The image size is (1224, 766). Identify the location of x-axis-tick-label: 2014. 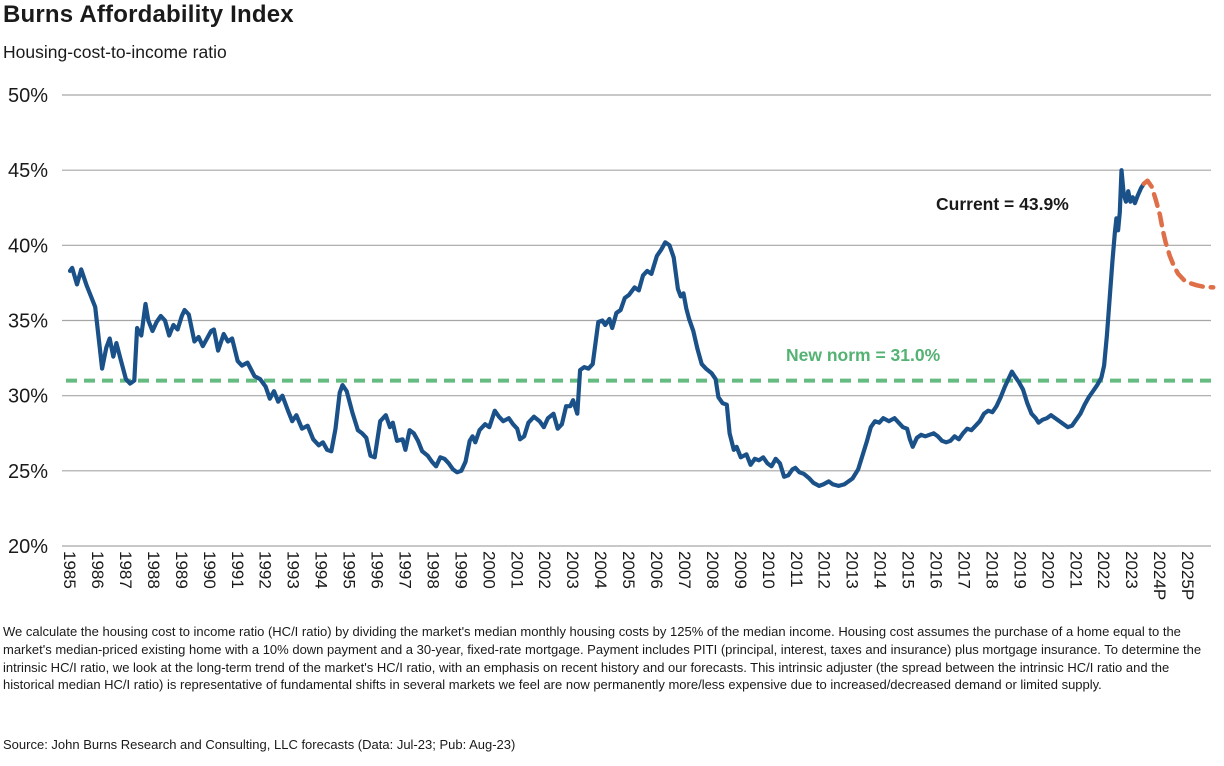
(880, 570).